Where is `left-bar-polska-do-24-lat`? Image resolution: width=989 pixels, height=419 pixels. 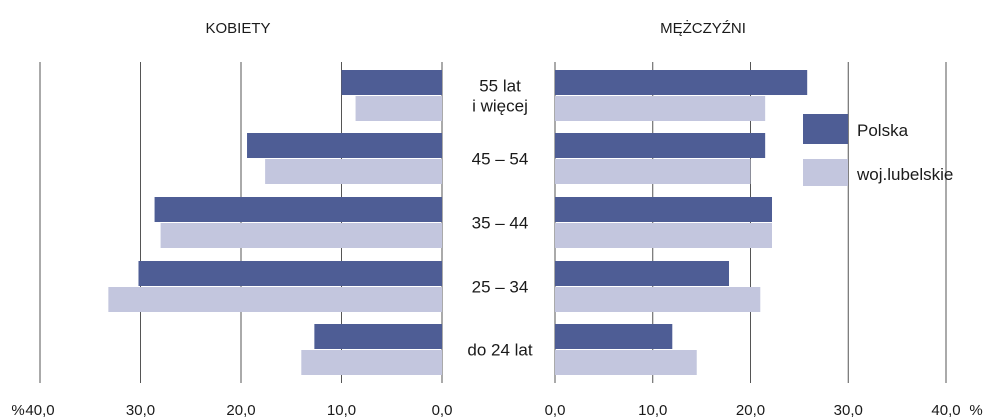 left-bar-polska-do-24-lat is located at coordinates (378, 336).